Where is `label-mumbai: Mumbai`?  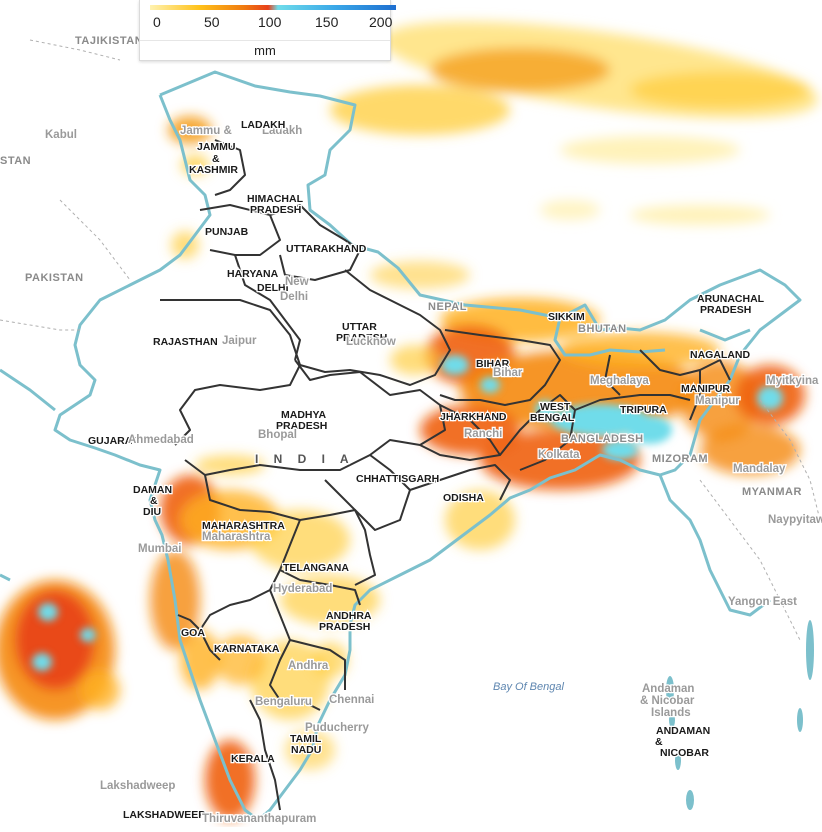
label-mumbai: Mumbai is located at coordinates (159, 549).